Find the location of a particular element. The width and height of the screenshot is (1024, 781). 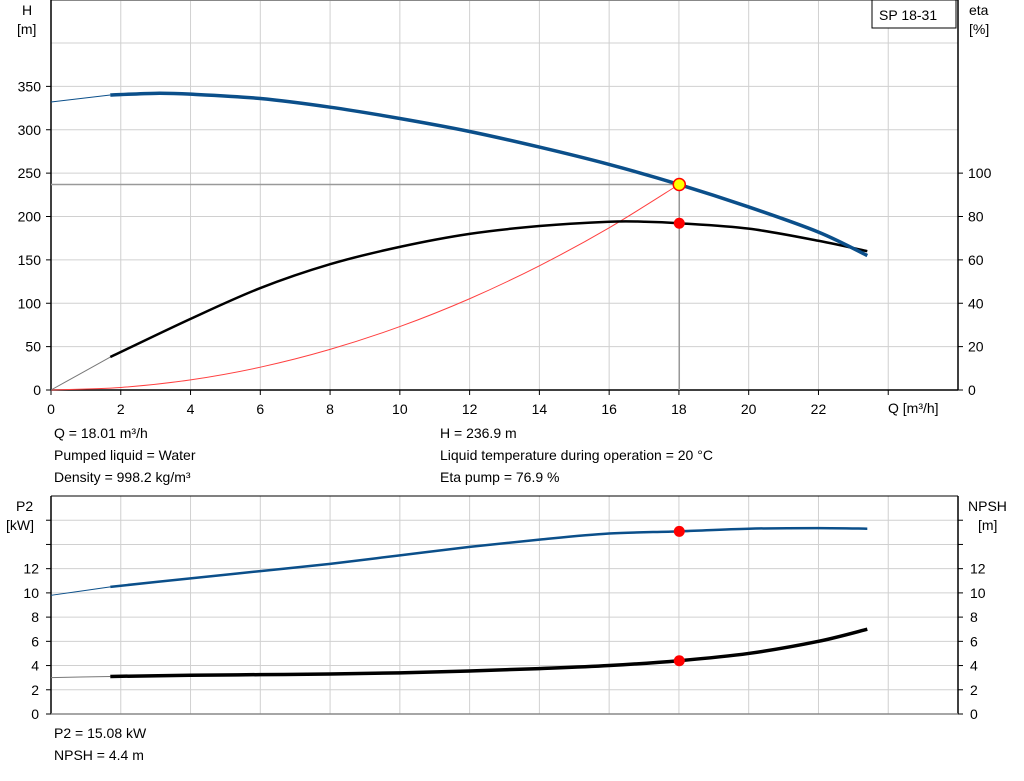

model-label-box is located at coordinates (914, 14).